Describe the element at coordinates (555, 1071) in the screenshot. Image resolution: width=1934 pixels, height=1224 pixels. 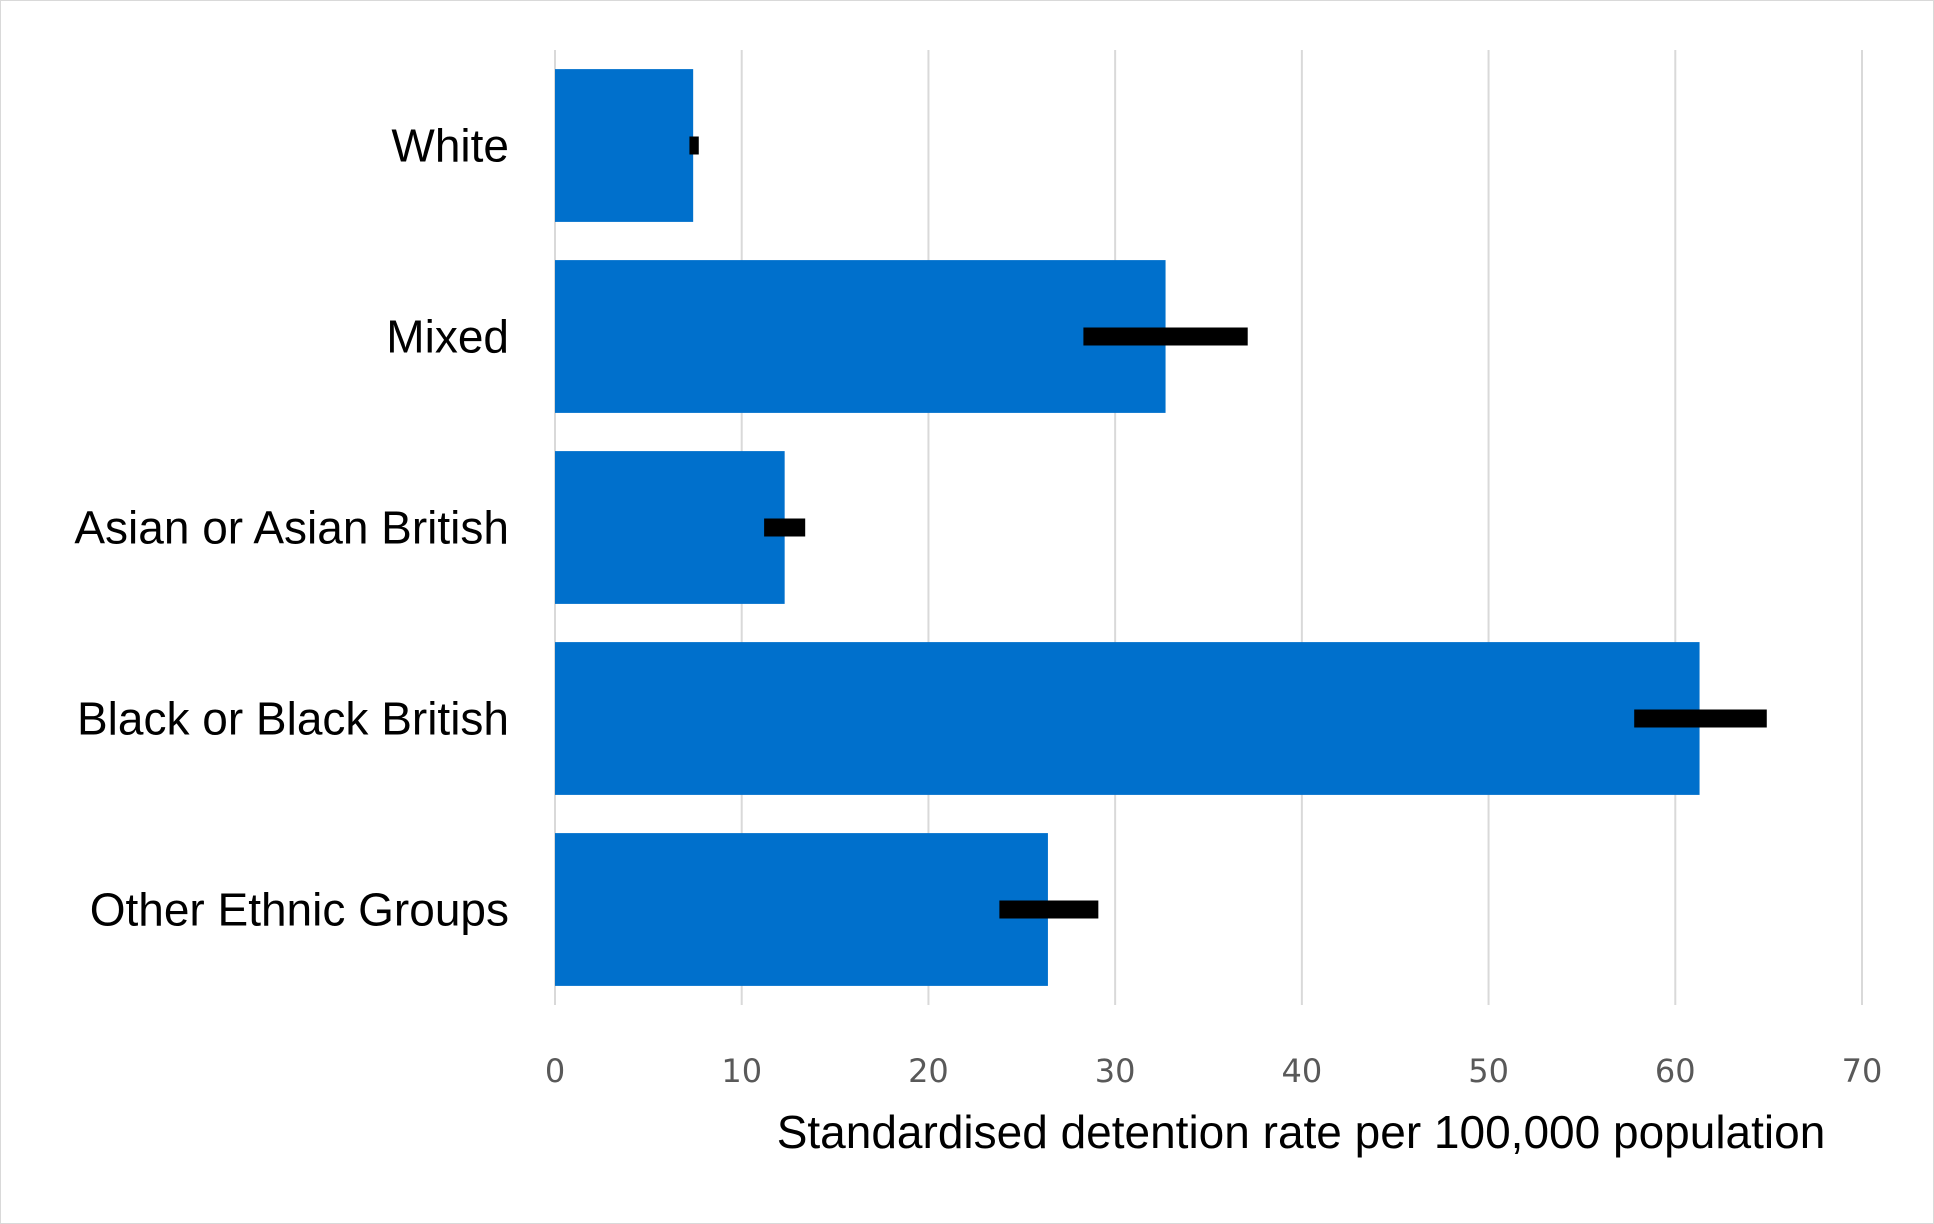
I see `x-tick-label: 0` at that location.